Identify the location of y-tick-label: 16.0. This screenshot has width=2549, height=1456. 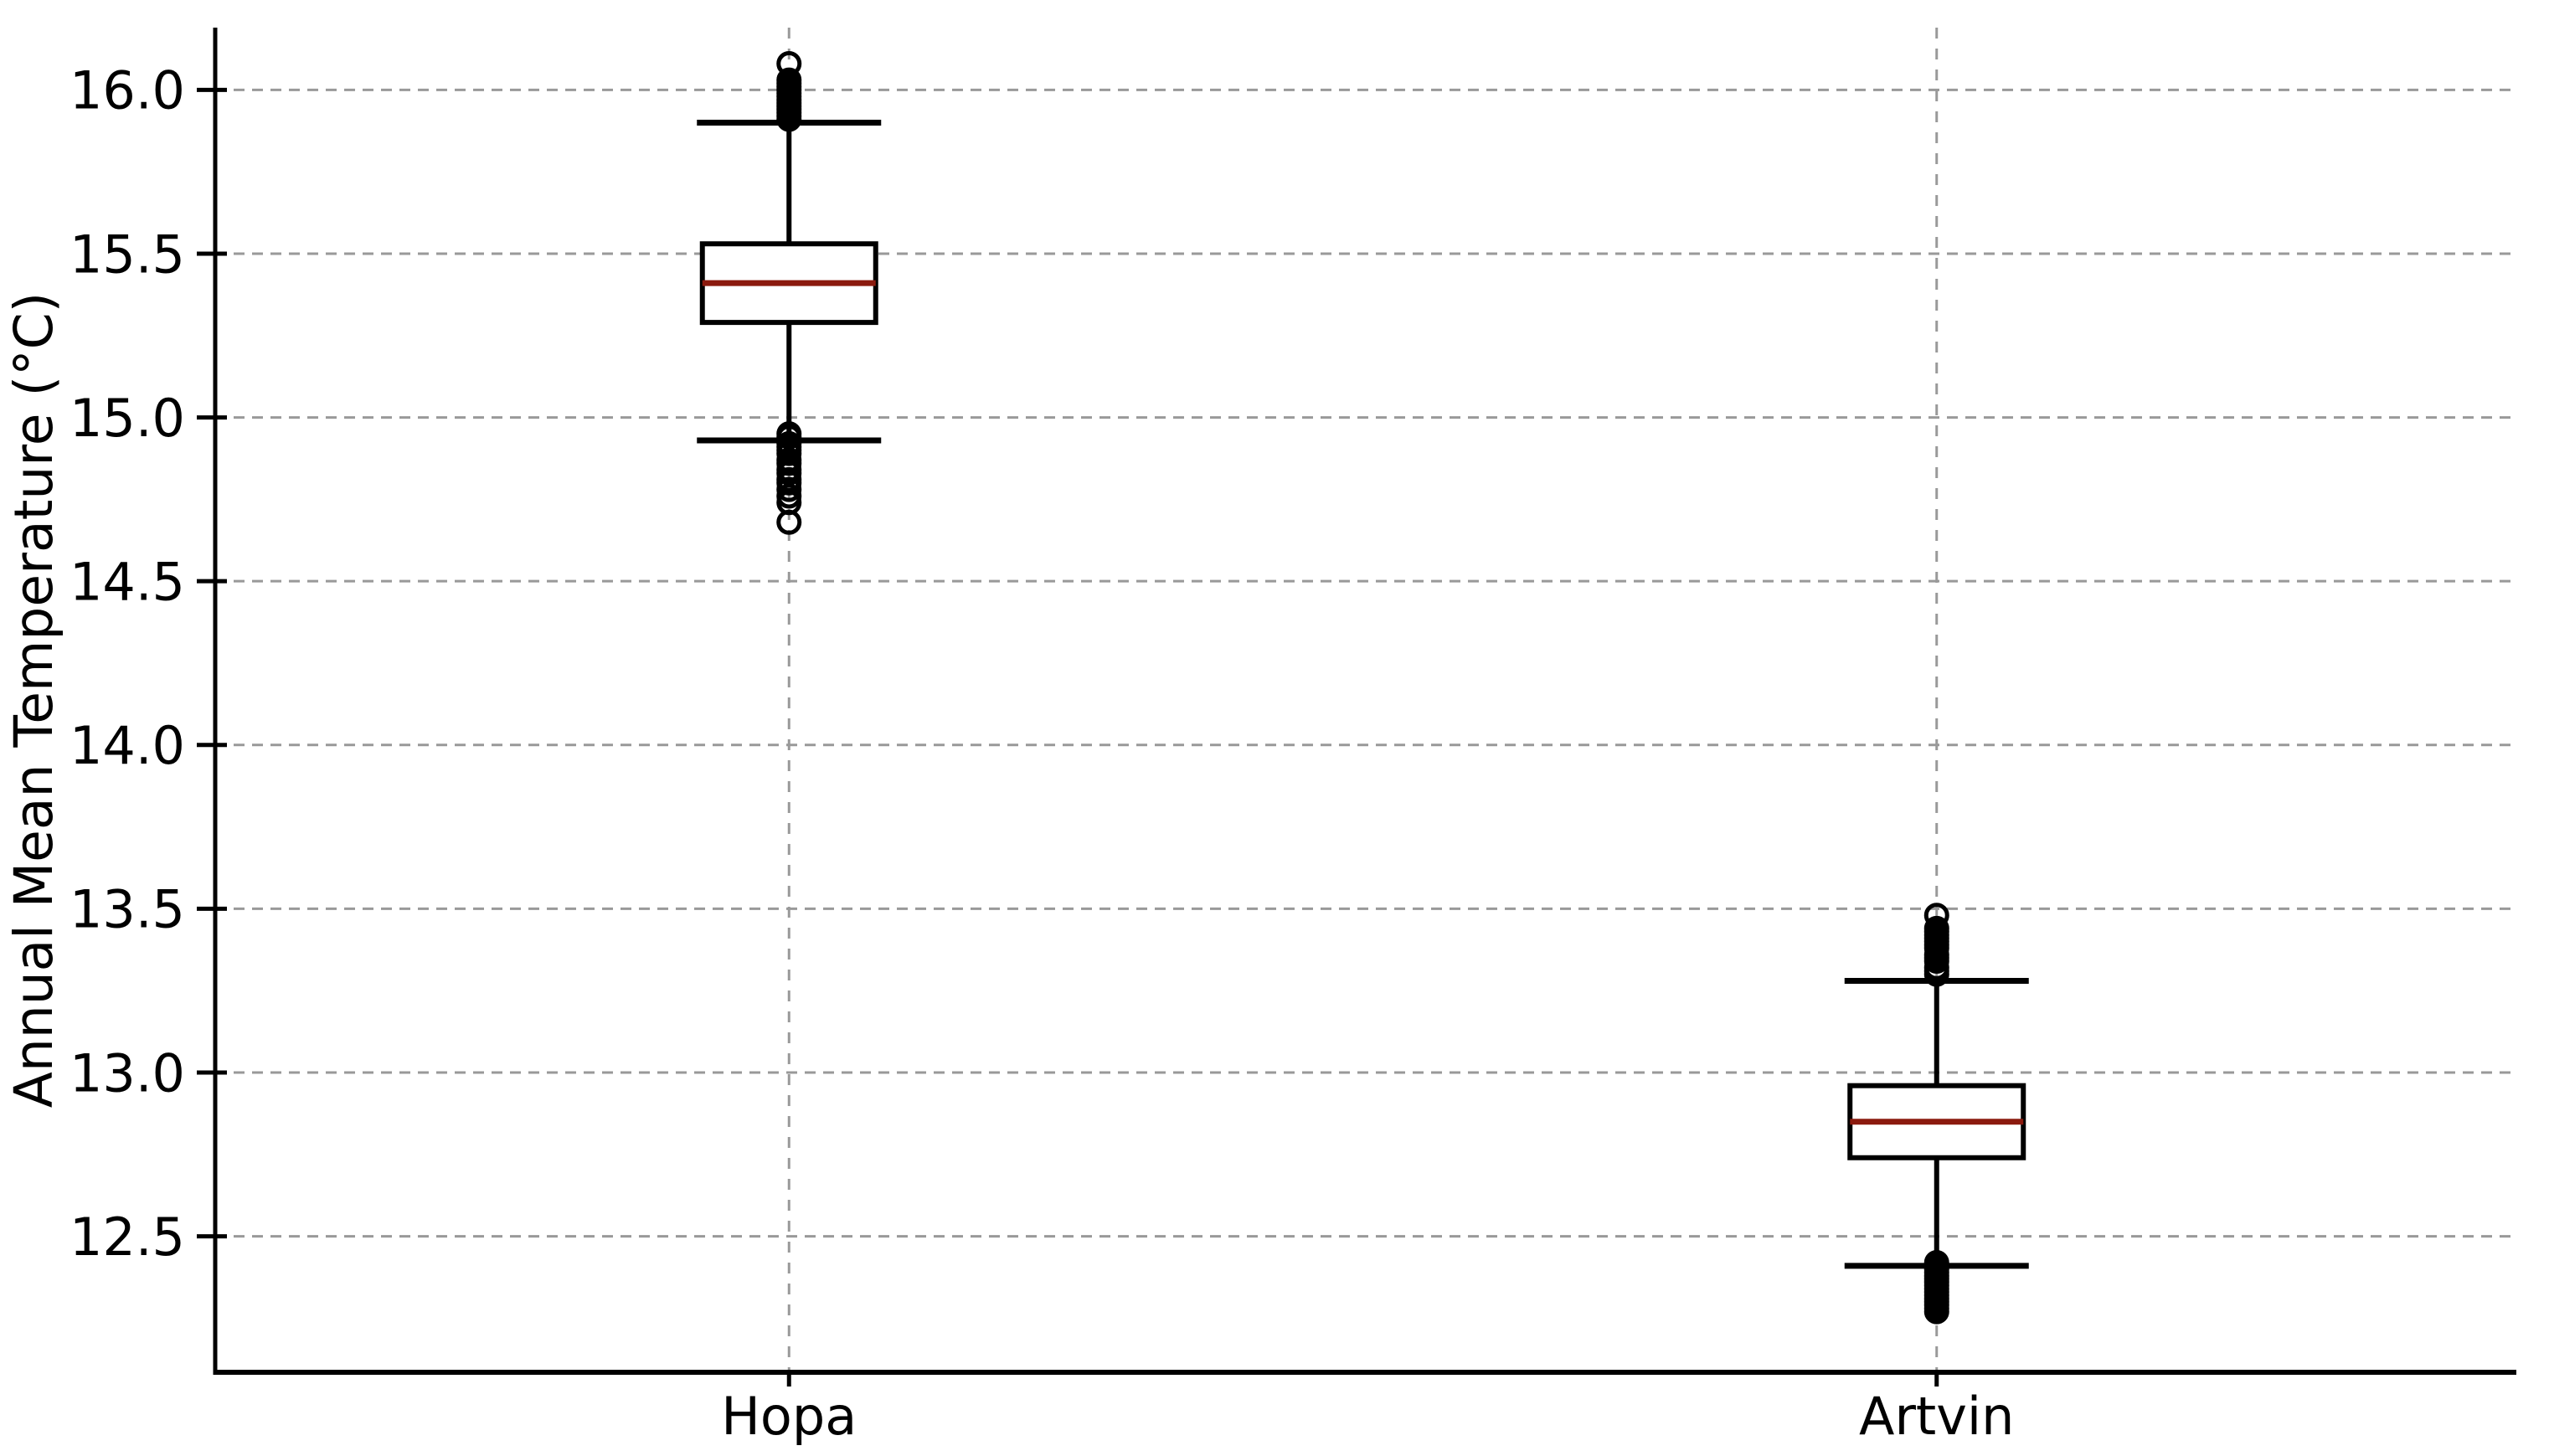
(128, 90).